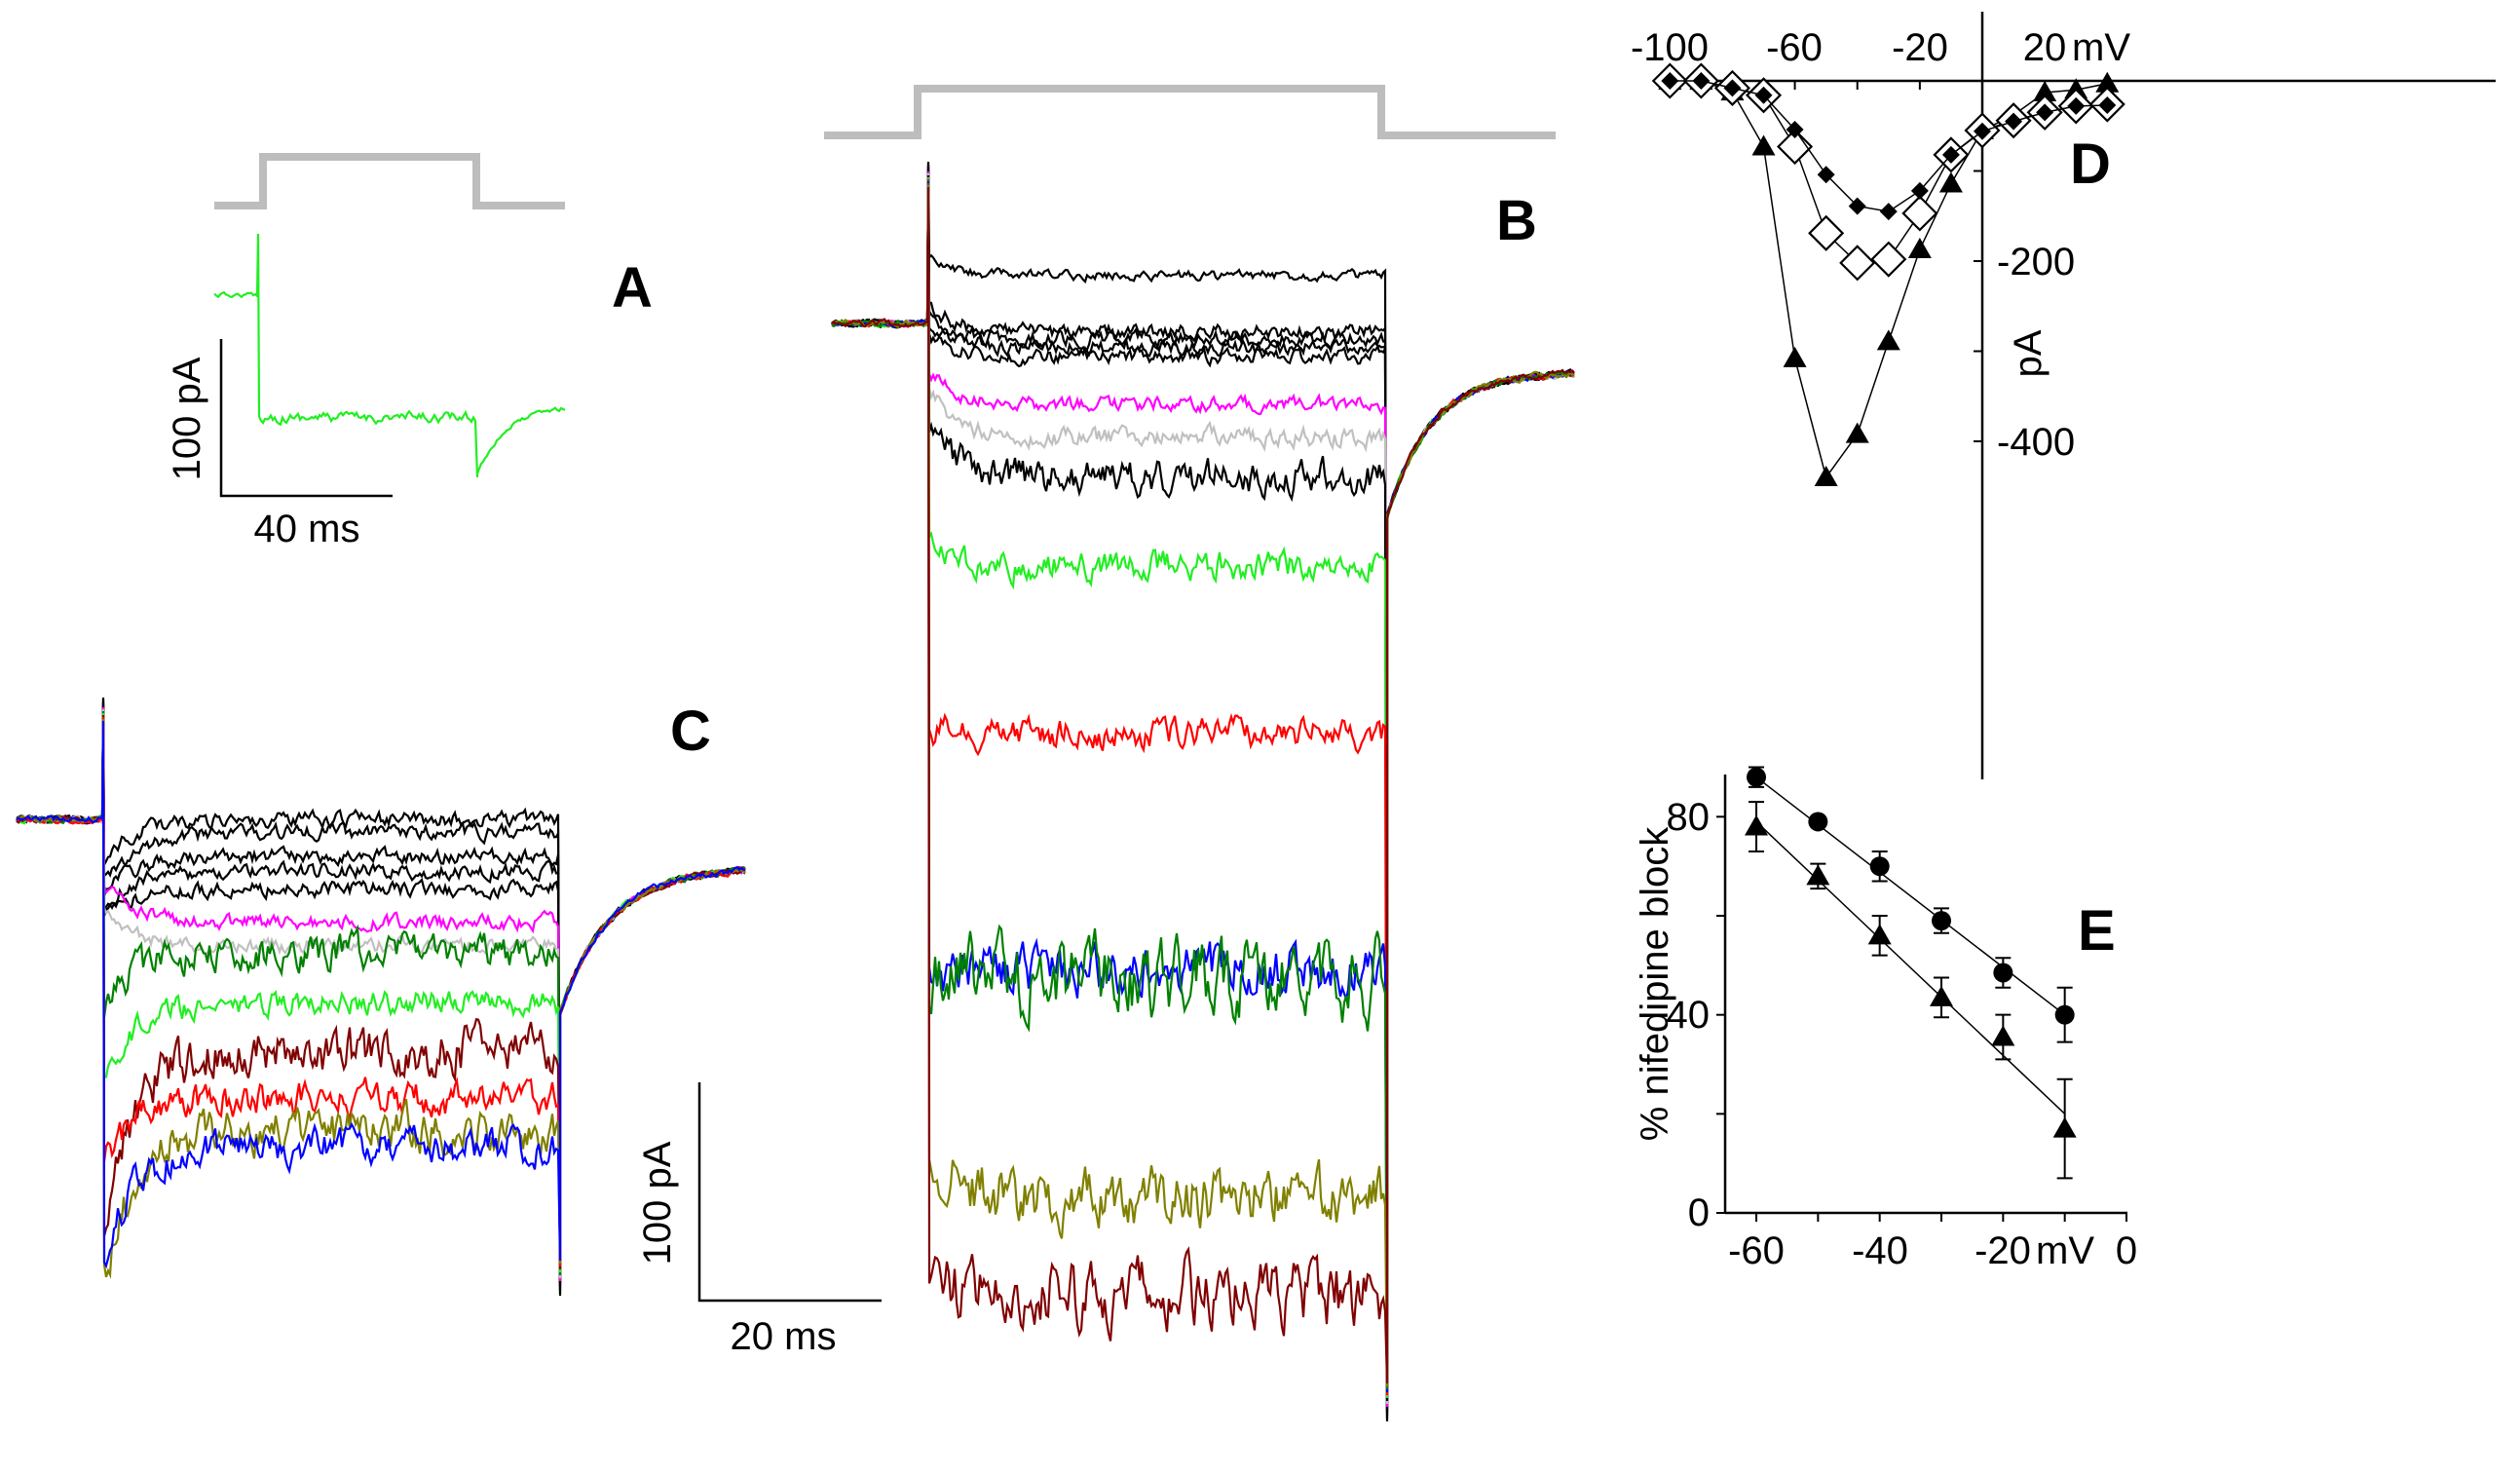 The width and height of the screenshot is (2520, 1474). I want to click on panel-e-label: E, so click(2097, 931).